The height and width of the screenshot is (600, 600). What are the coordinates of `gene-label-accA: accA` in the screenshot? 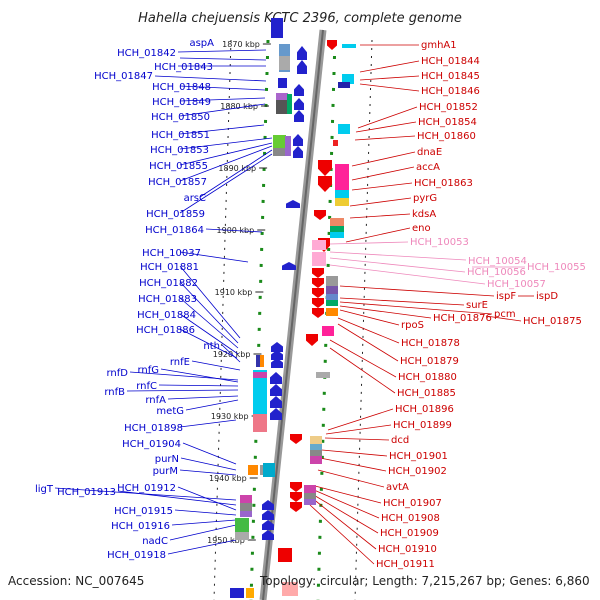 It's located at (428, 167).